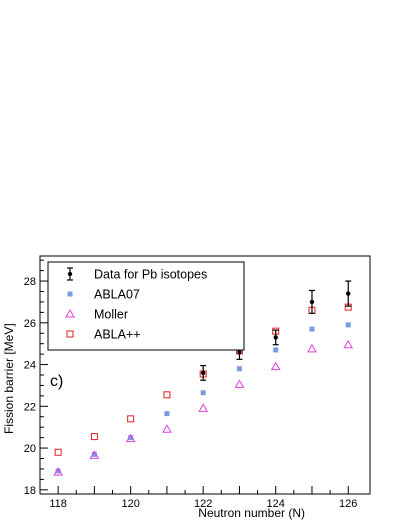 This screenshot has width=404, height=522. Describe the element at coordinates (30, 366) in the screenshot. I see `y-tick-label: 24` at that location.